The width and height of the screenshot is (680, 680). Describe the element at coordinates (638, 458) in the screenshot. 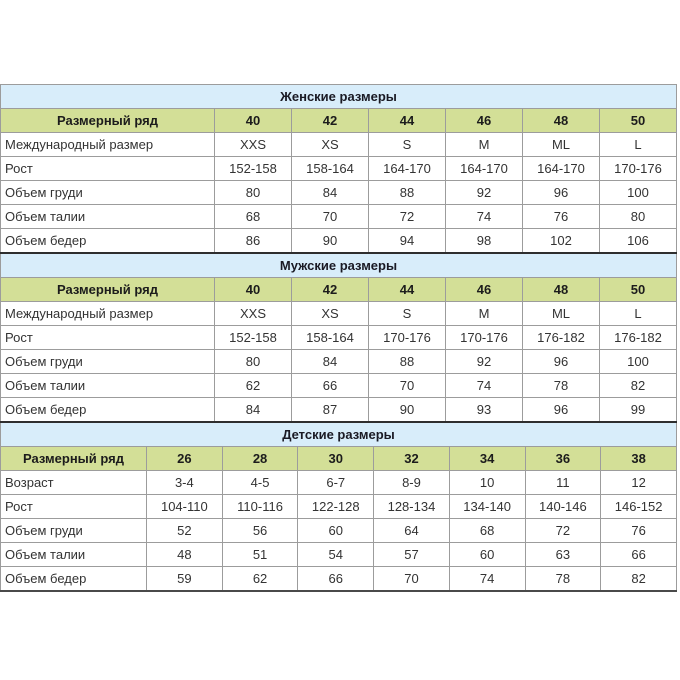

I see `size-header-cell: 38` at that location.